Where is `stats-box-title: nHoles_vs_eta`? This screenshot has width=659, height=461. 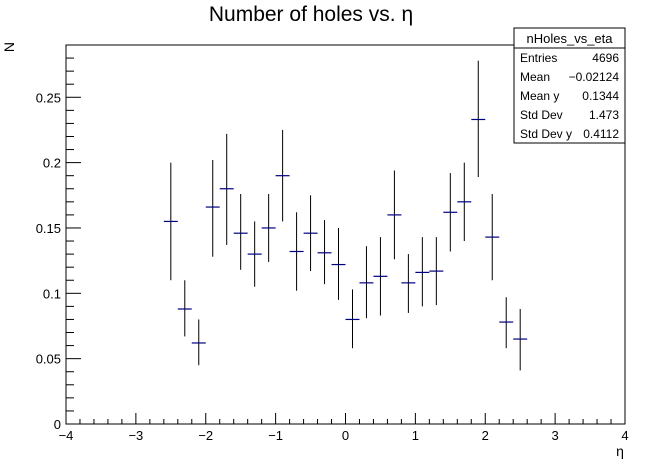
stats-box-title: nHoles_vs_eta is located at coordinates (570, 38).